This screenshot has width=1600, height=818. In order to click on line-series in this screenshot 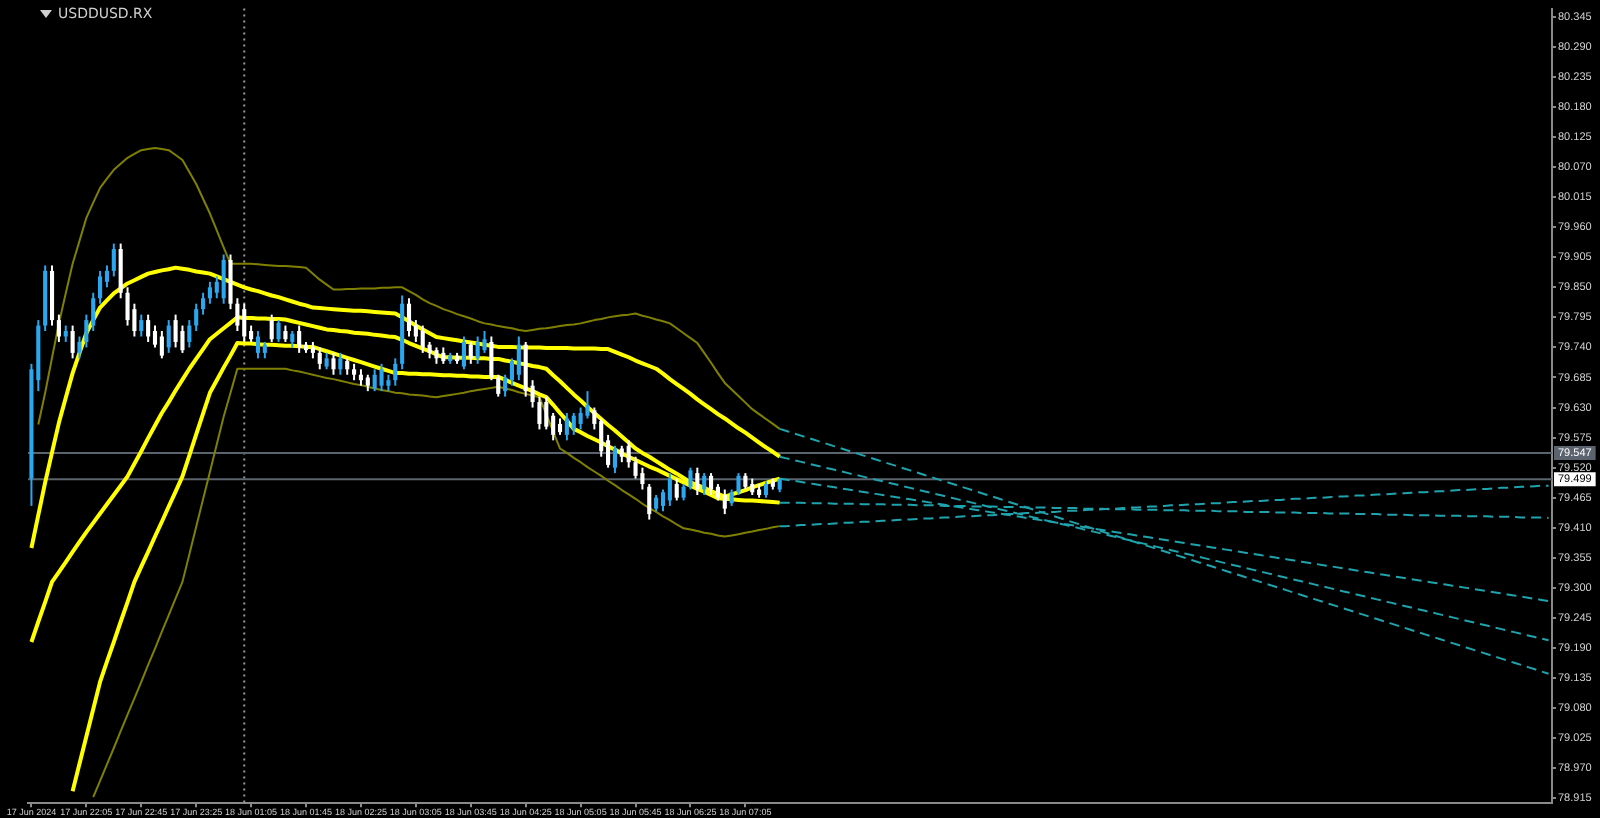, I will do `click(1164, 551)`.